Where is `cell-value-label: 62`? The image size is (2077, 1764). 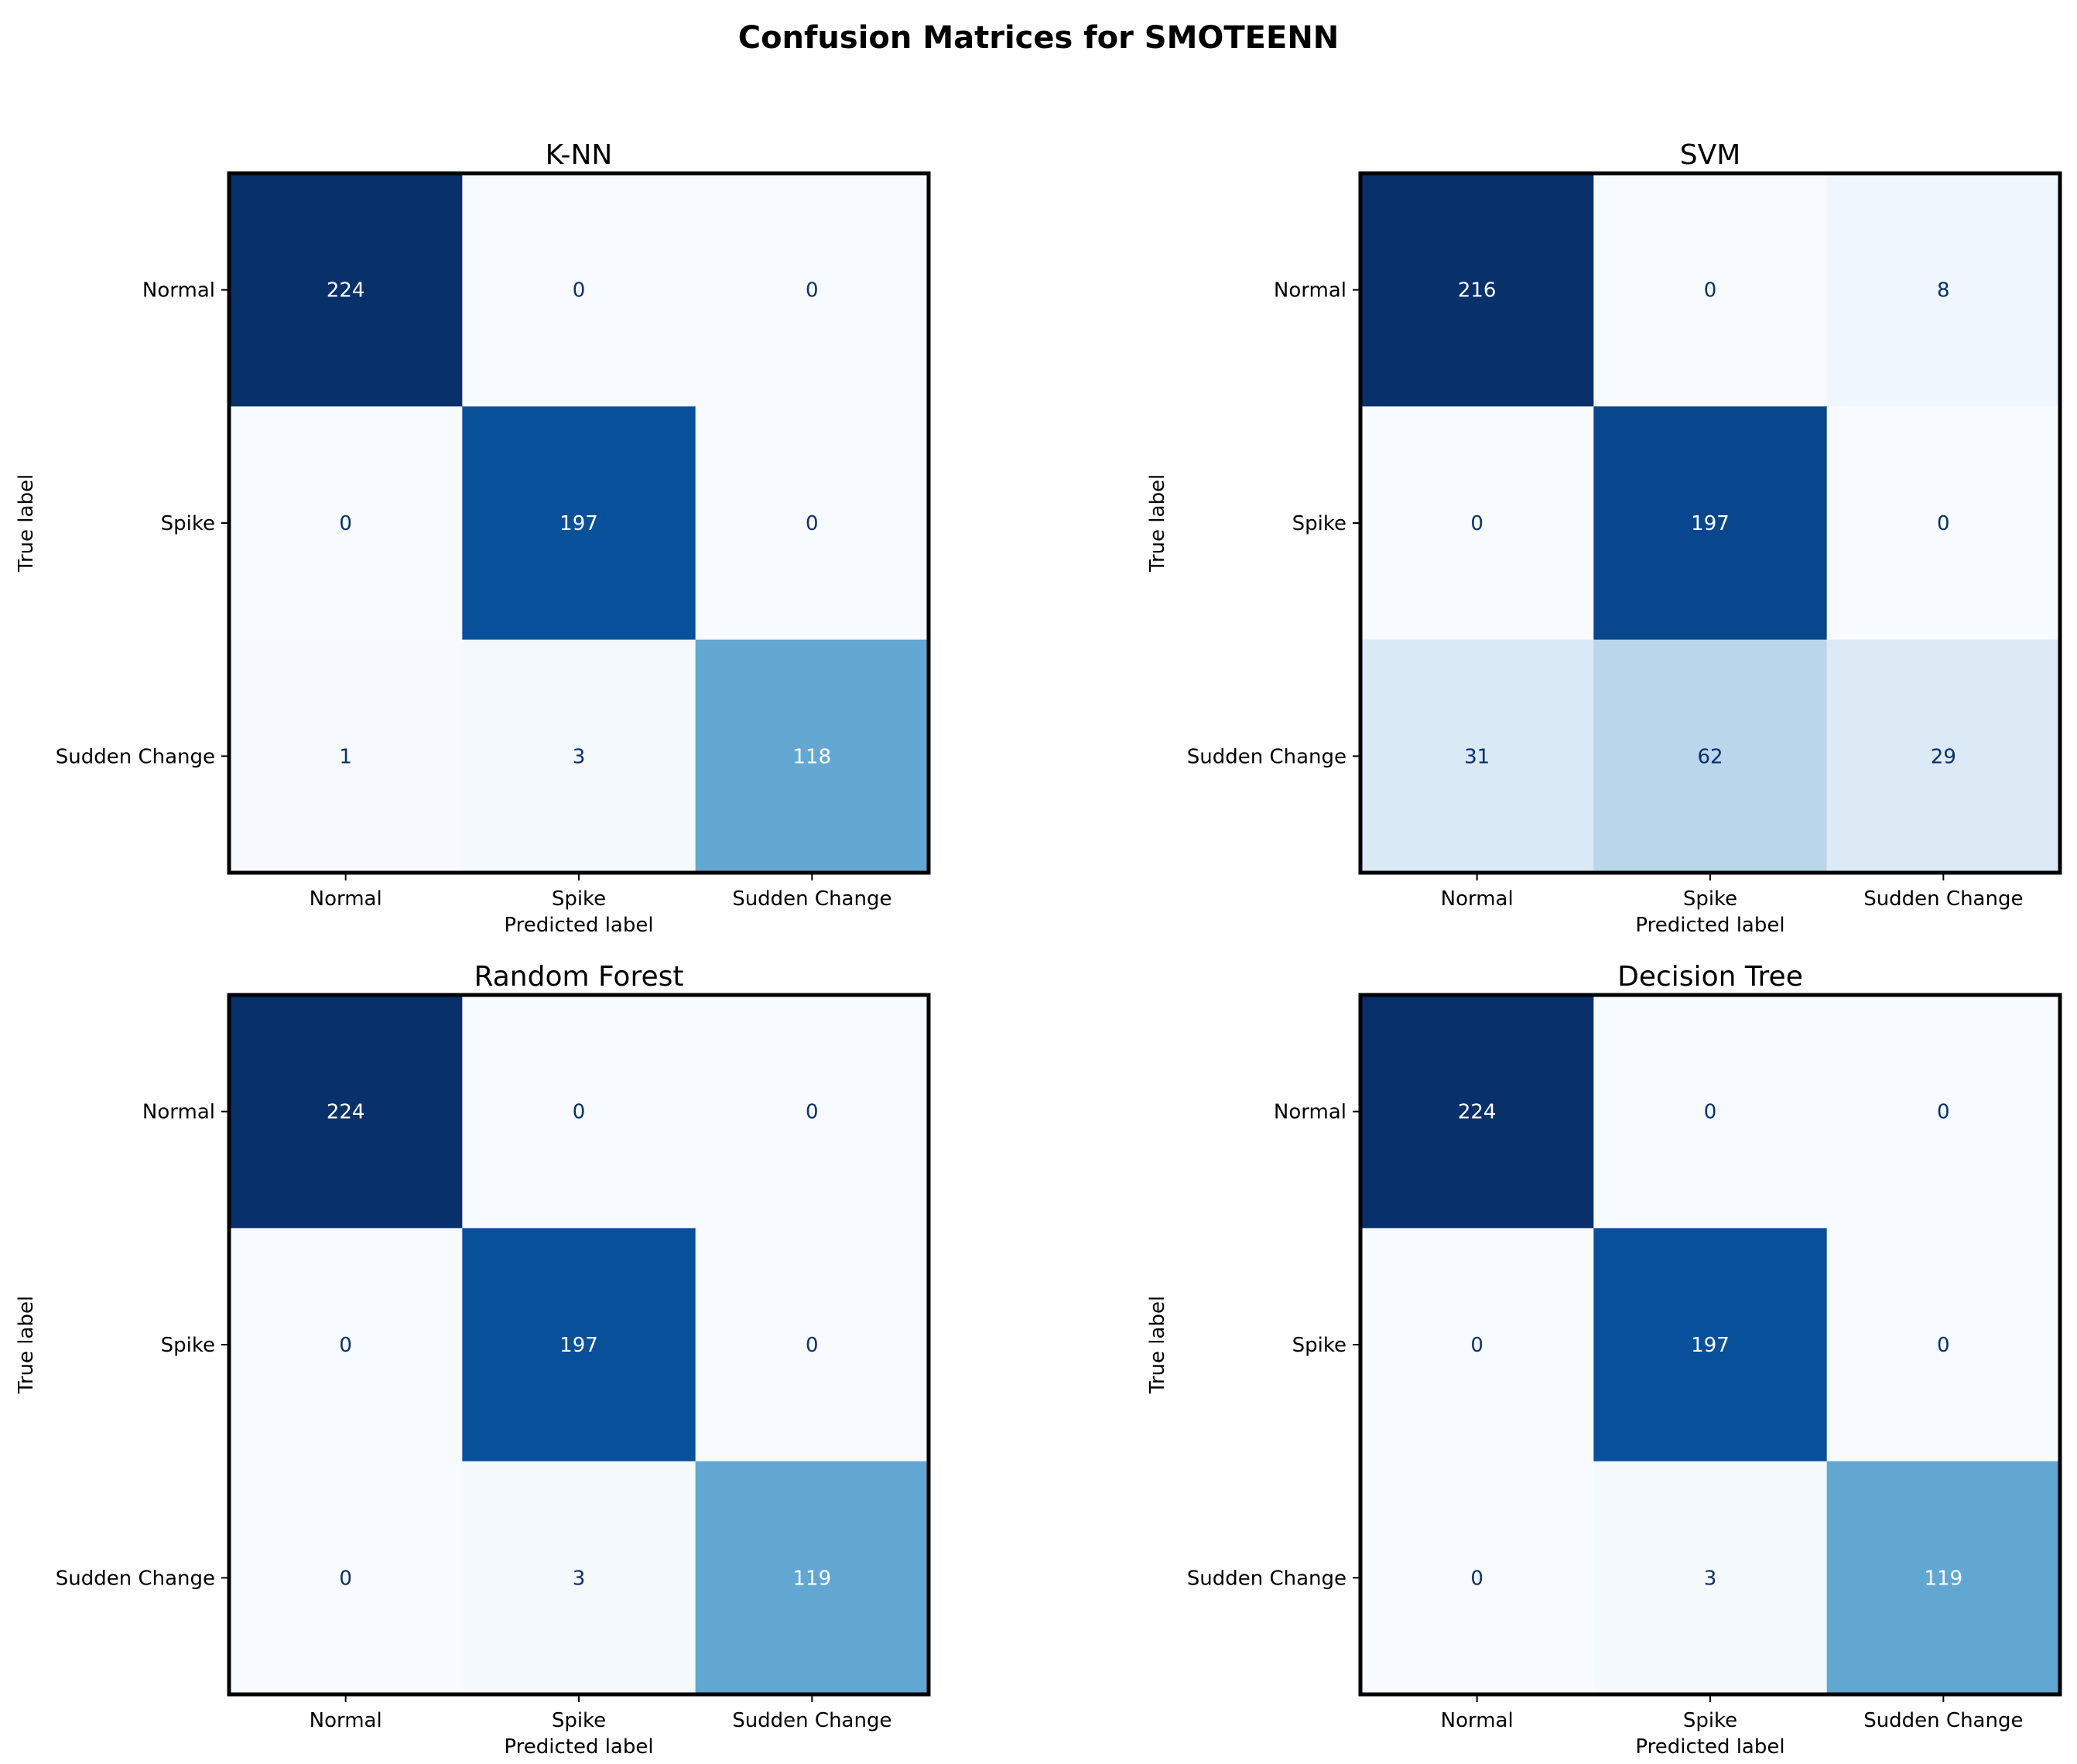 cell-value-label: 62 is located at coordinates (1710, 756).